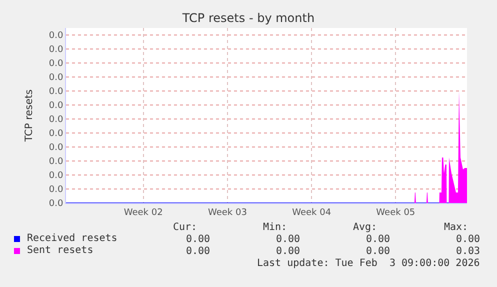  What do you see at coordinates (396, 213) in the screenshot?
I see `x-tick-label: Week 05` at bounding box center [396, 213].